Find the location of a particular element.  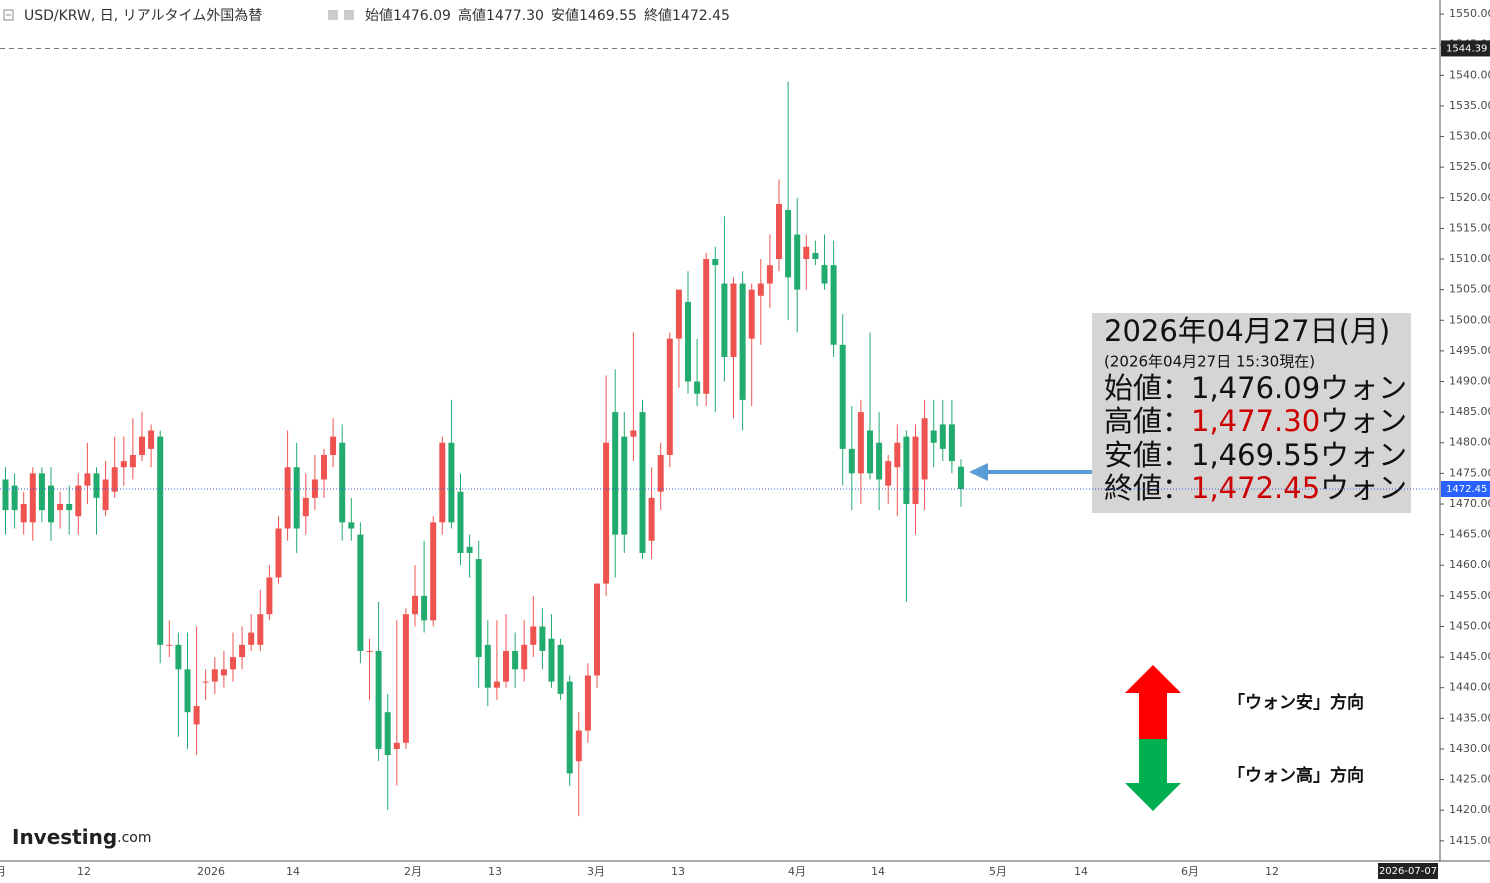

info-row: 終値：1,472.45ウォン is located at coordinates (1255, 488).